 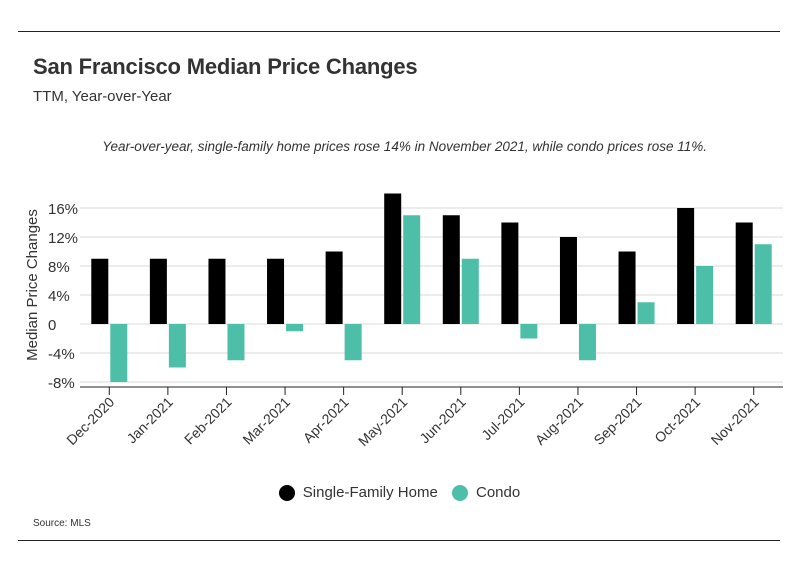 I want to click on x-tick-label: Aug-2021, so click(x=559, y=421).